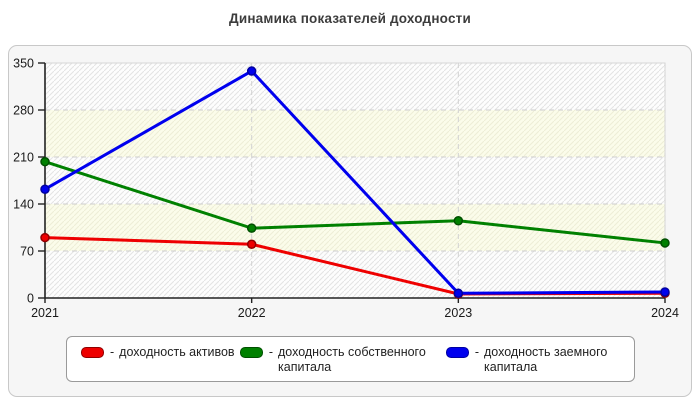 The image size is (700, 400). What do you see at coordinates (350, 18) in the screenshot?
I see `chart-title: Динамика показателей доходности` at bounding box center [350, 18].